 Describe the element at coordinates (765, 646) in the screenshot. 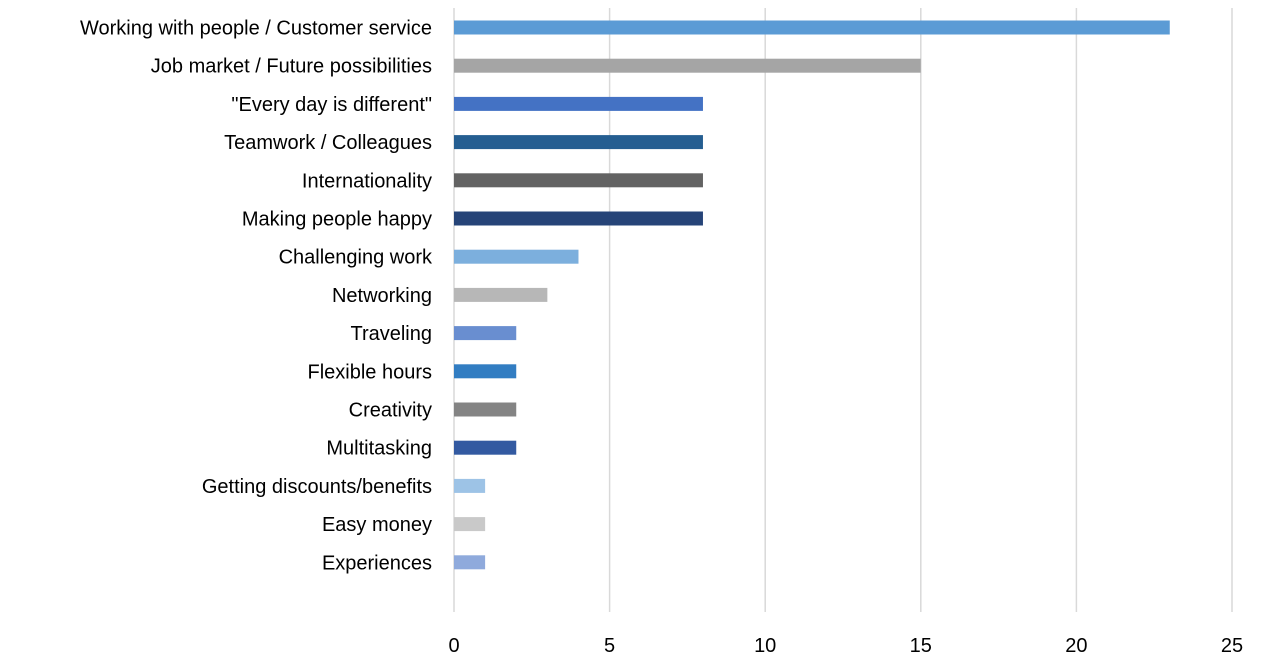

I see `x-tick-label: 10` at that location.